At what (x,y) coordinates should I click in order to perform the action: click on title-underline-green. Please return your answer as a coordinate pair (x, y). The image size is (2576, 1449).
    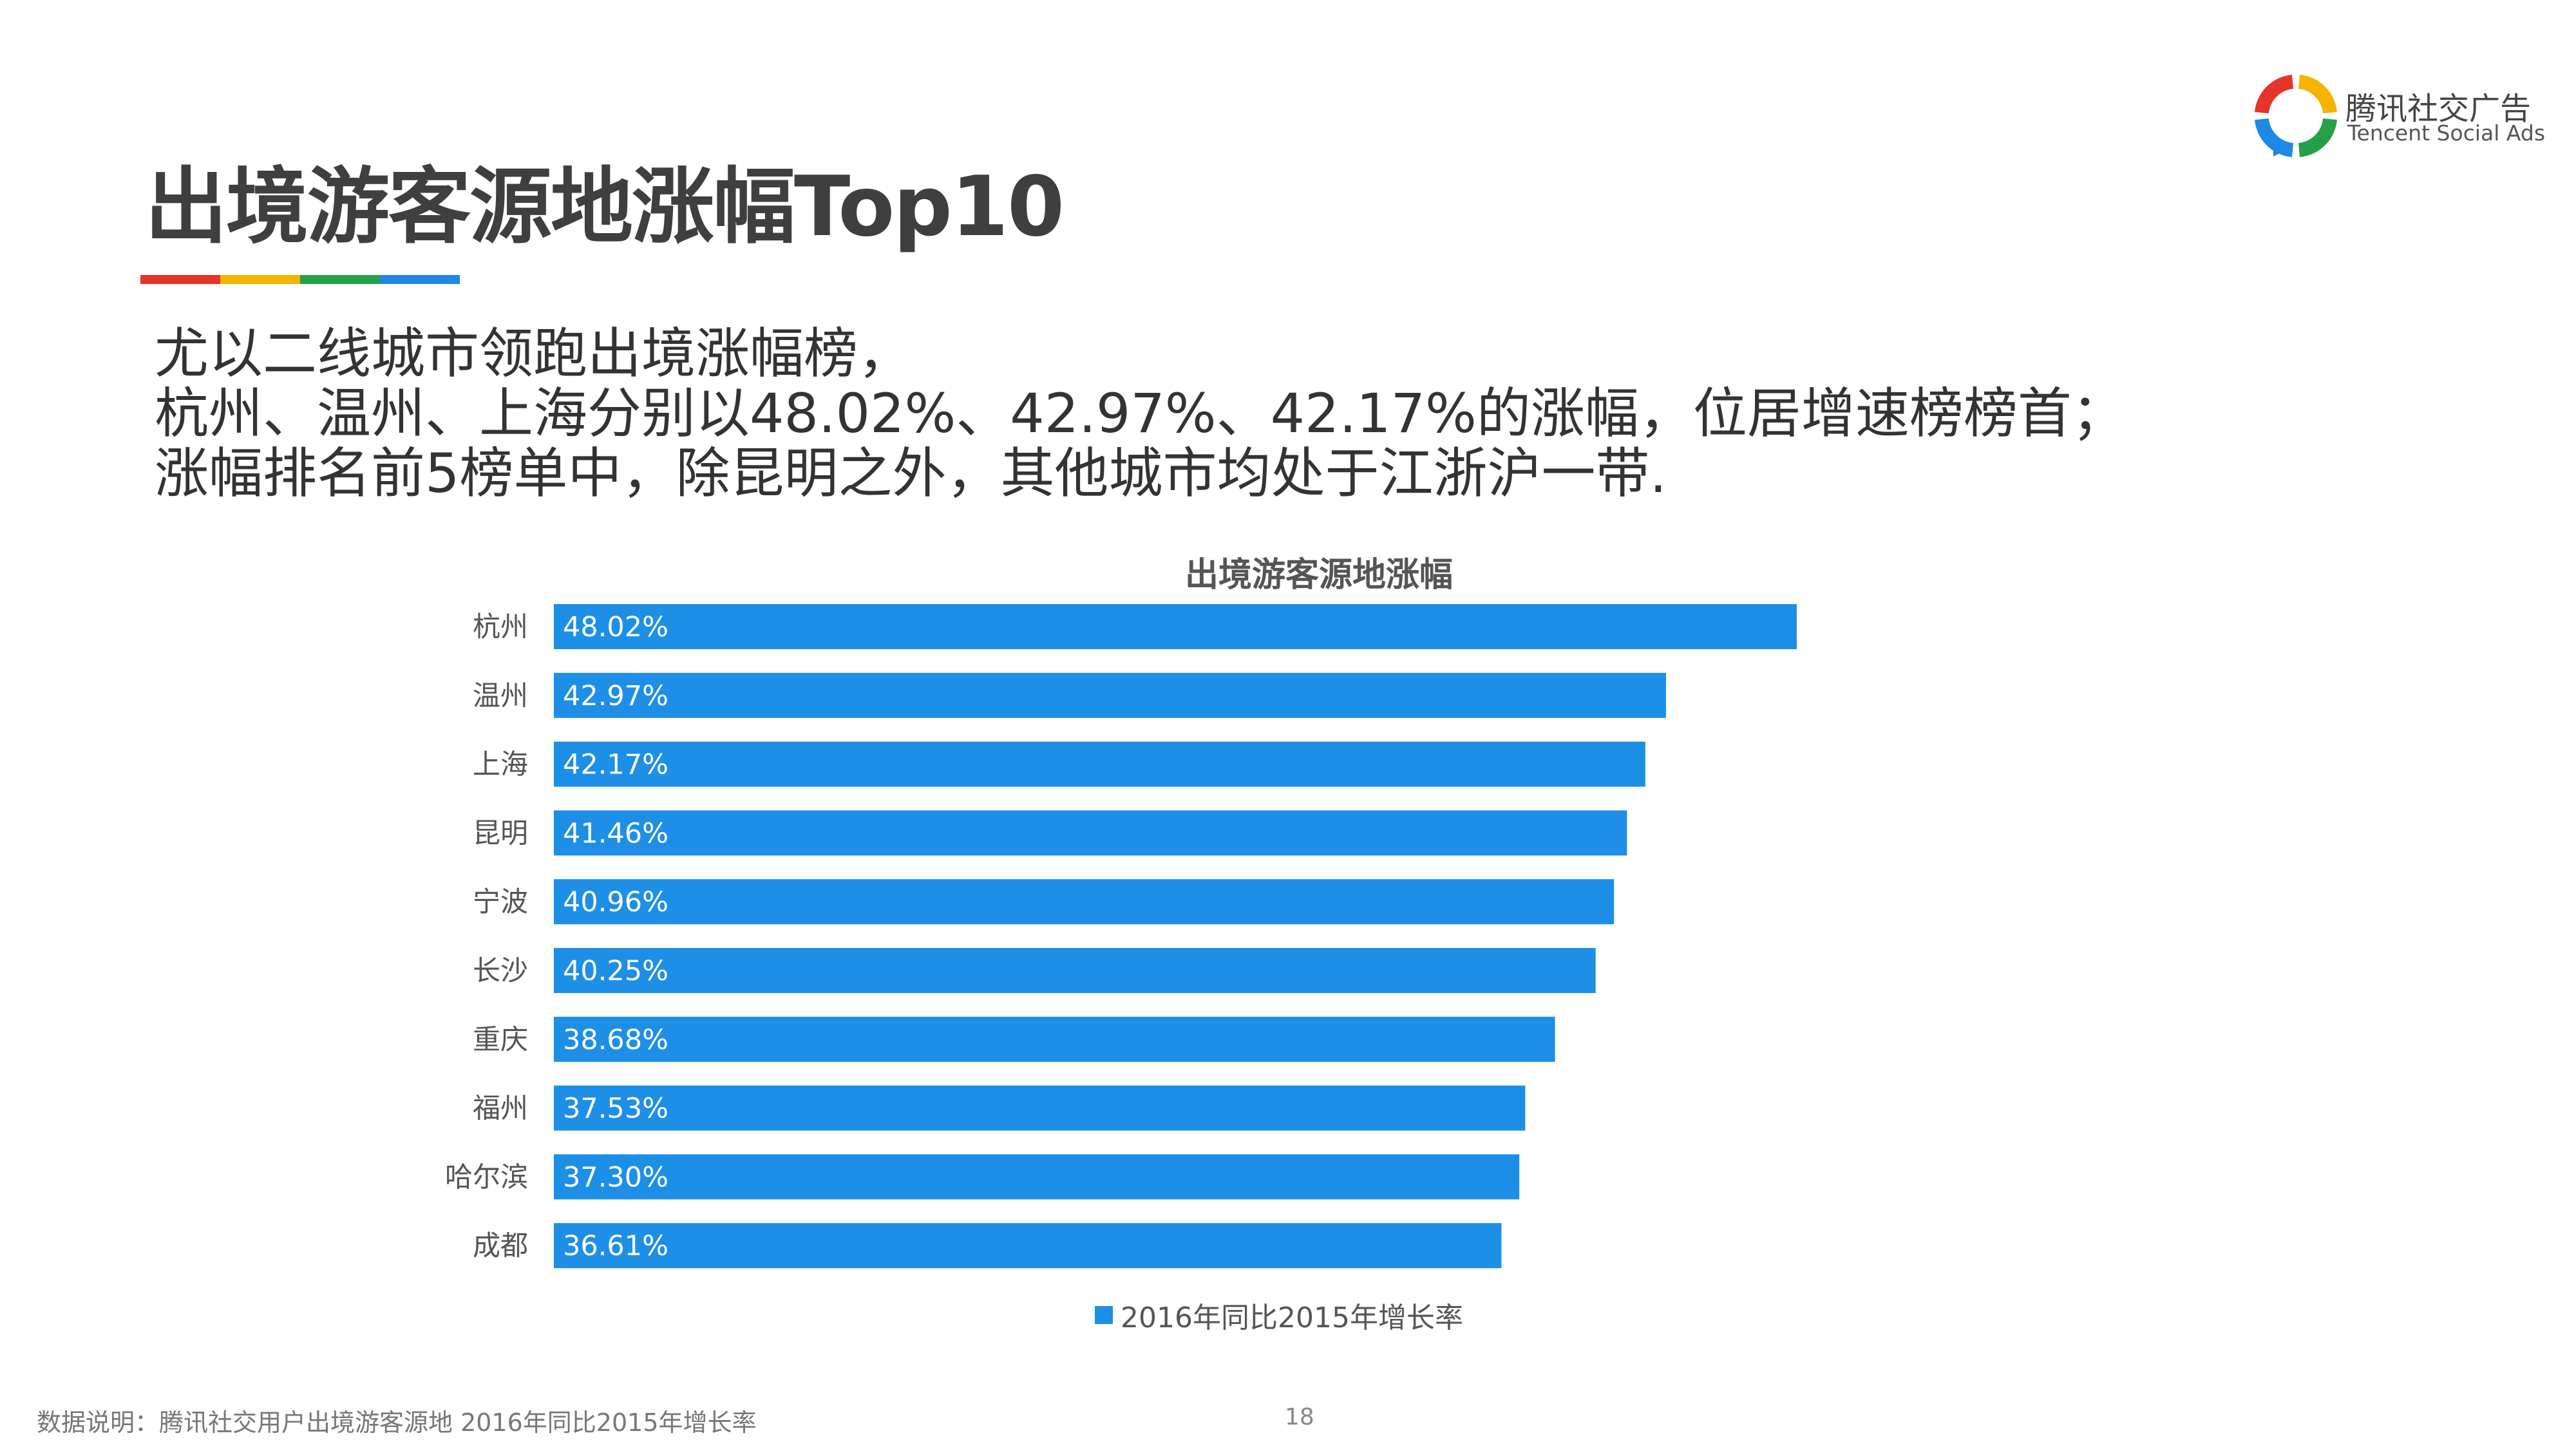
    Looking at the image, I should click on (340, 279).